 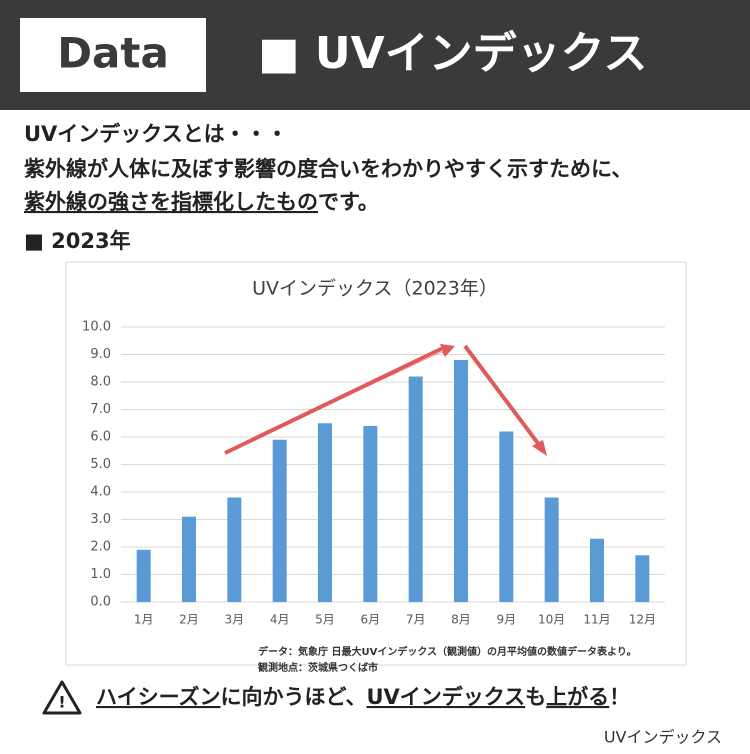 What do you see at coordinates (280, 620) in the screenshot?
I see `x-tick-label: 4月` at bounding box center [280, 620].